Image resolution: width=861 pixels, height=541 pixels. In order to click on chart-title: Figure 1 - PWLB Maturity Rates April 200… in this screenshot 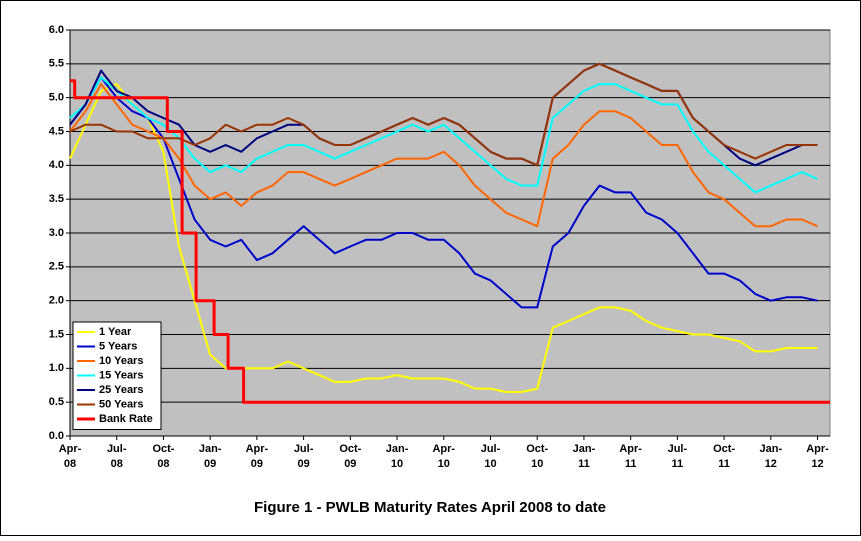, I will do `click(430, 507)`.